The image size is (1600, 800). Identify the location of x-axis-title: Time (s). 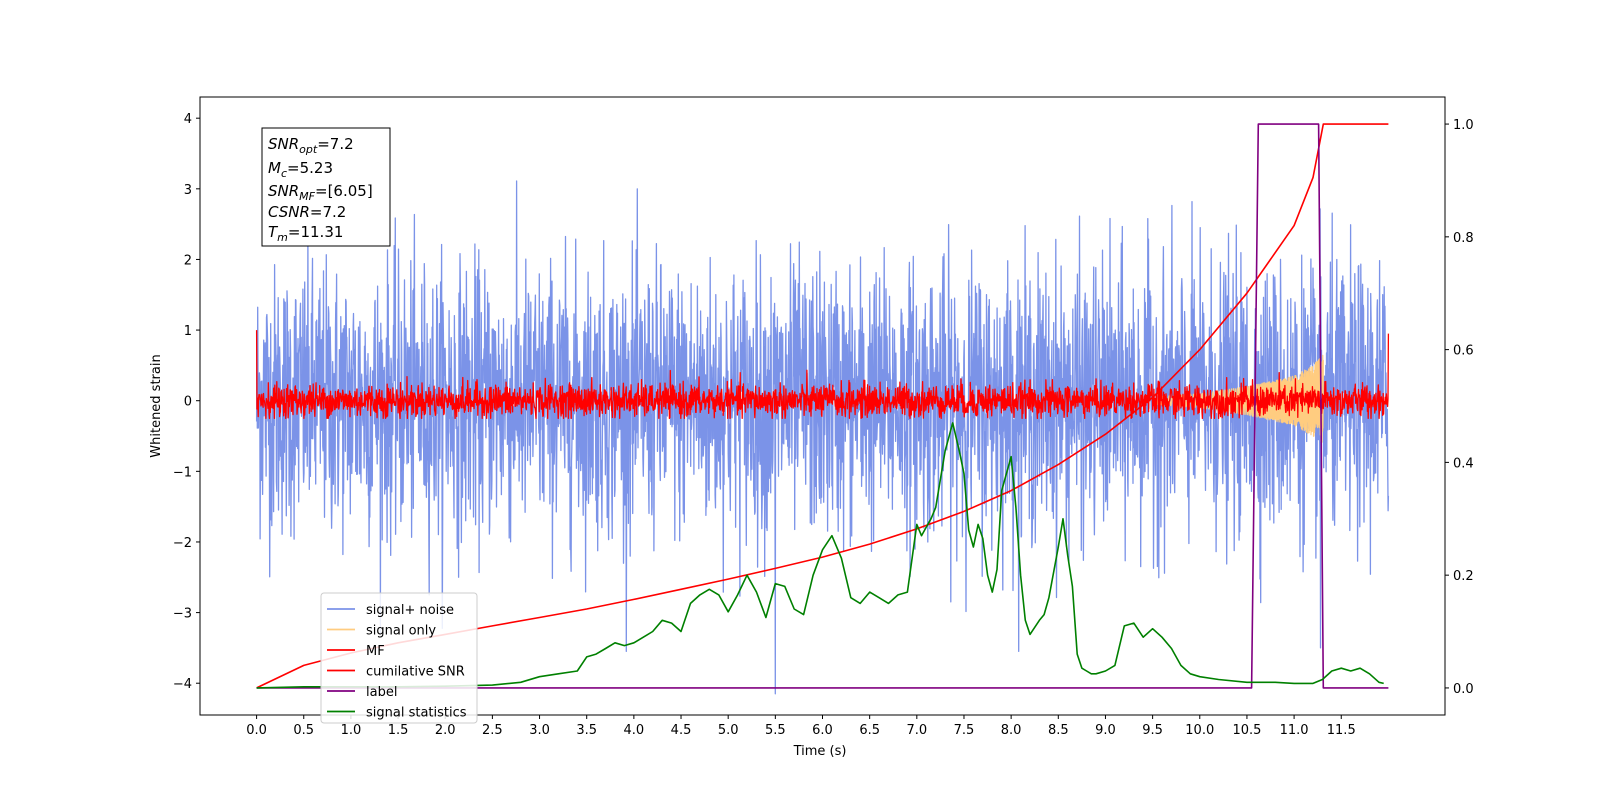
(820, 751).